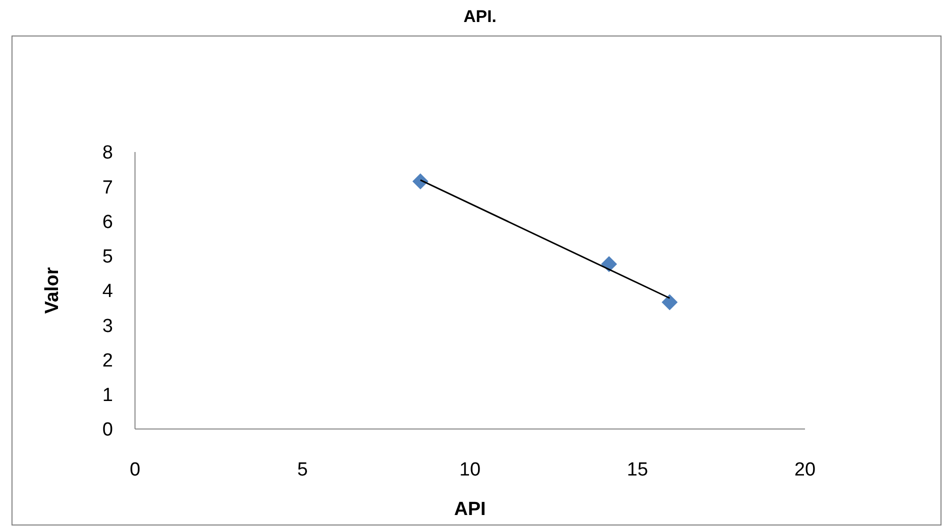 The height and width of the screenshot is (529, 949). Describe the element at coordinates (107, 430) in the screenshot. I see `y-tick-label: 0` at that location.